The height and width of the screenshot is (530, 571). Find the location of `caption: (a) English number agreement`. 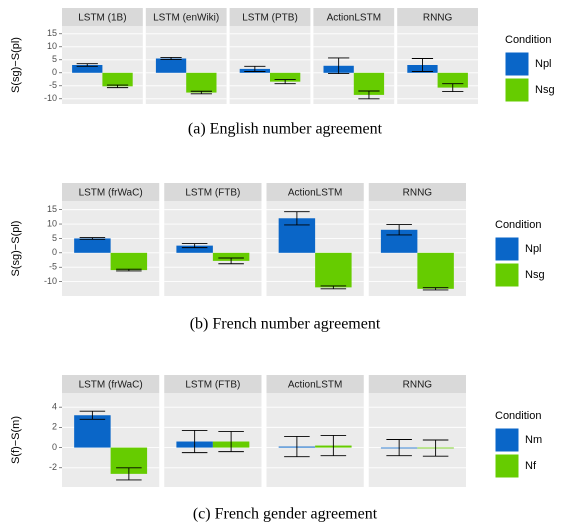

caption: (a) English number agreement is located at coordinates (285, 129).